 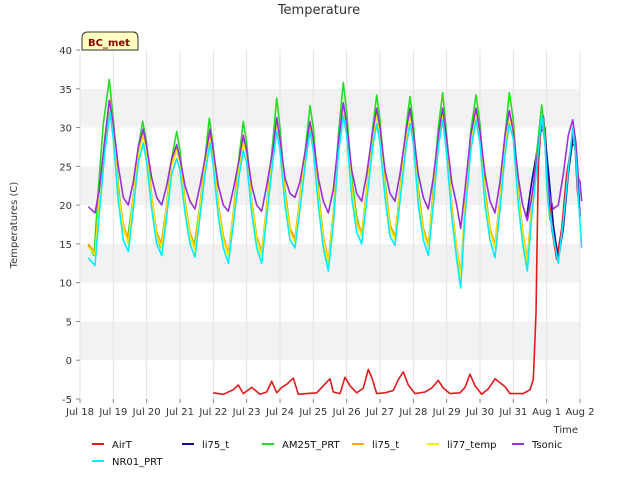 What do you see at coordinates (137, 462) in the screenshot?
I see `legend-label: NR01_PRT` at bounding box center [137, 462].